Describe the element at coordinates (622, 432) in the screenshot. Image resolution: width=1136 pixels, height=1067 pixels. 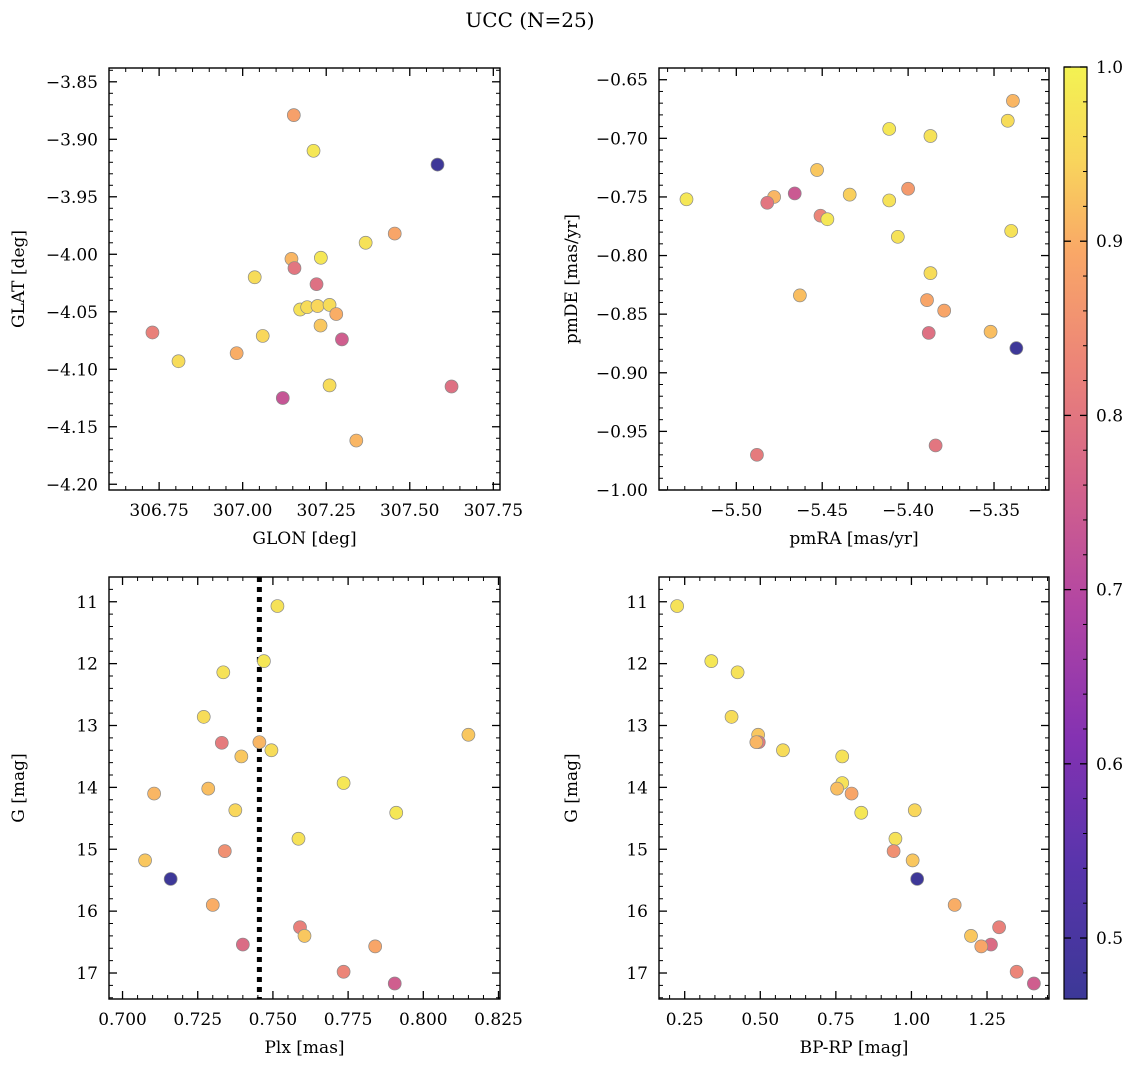
I see `y-tick-label: −0.95` at that location.